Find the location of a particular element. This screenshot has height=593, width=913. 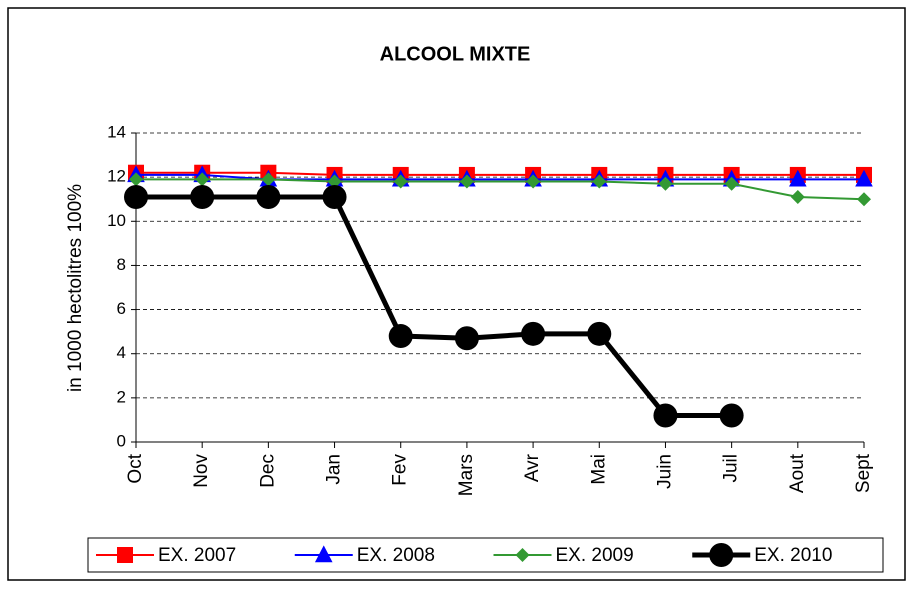

x-tick-label: Nov is located at coordinates (201, 471).